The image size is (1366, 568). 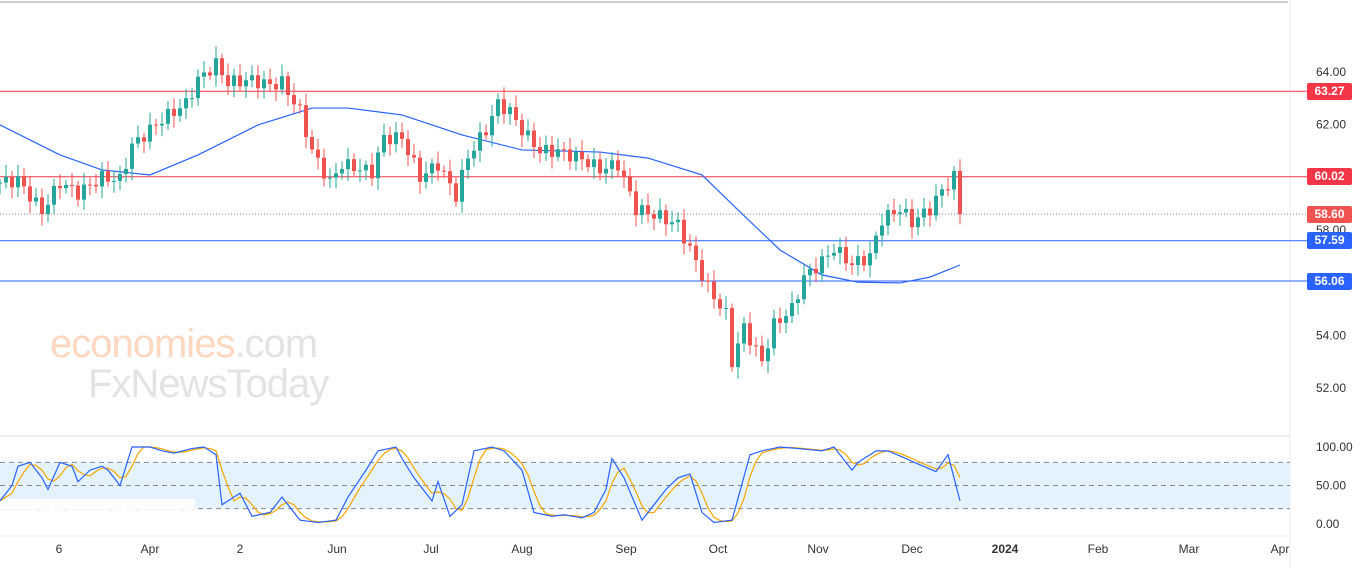 What do you see at coordinates (1331, 335) in the screenshot?
I see `price-tick: 54.00` at bounding box center [1331, 335].